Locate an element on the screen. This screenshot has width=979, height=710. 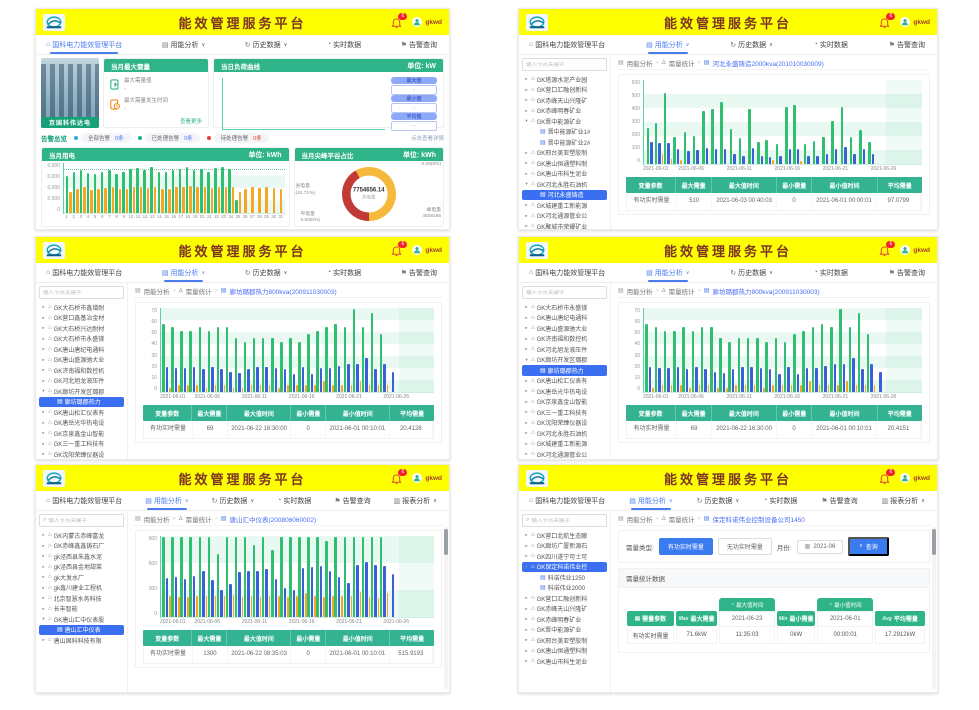
tree-node: ▸ ⌂ GK唐山市科生泥业 is located at coordinates (564, 174).